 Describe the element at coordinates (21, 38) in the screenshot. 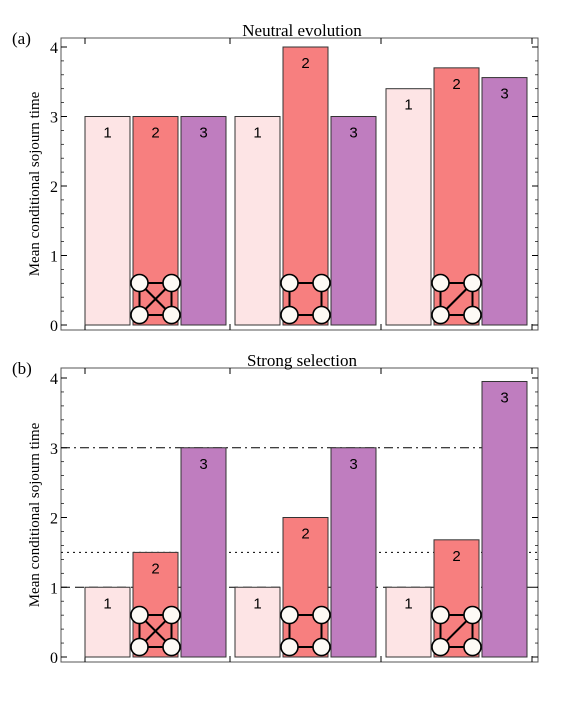

I see `panel-label: (a)` at that location.